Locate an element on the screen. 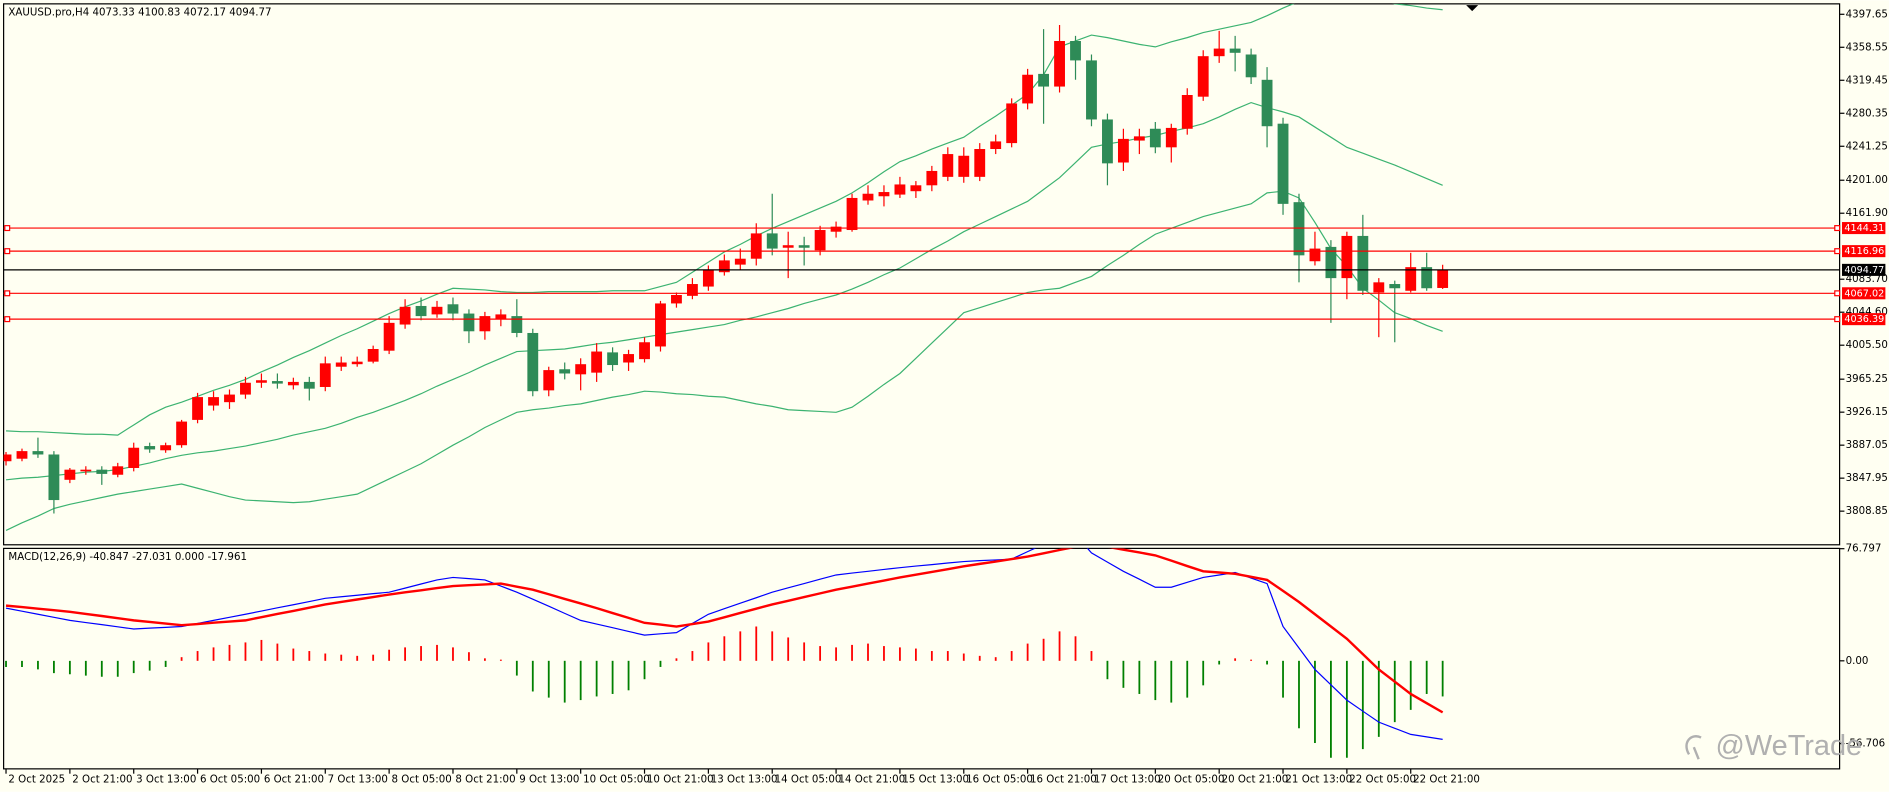 The height and width of the screenshot is (792, 1889). x-tick-label: 7 Oct 13:00 is located at coordinates (358, 780).